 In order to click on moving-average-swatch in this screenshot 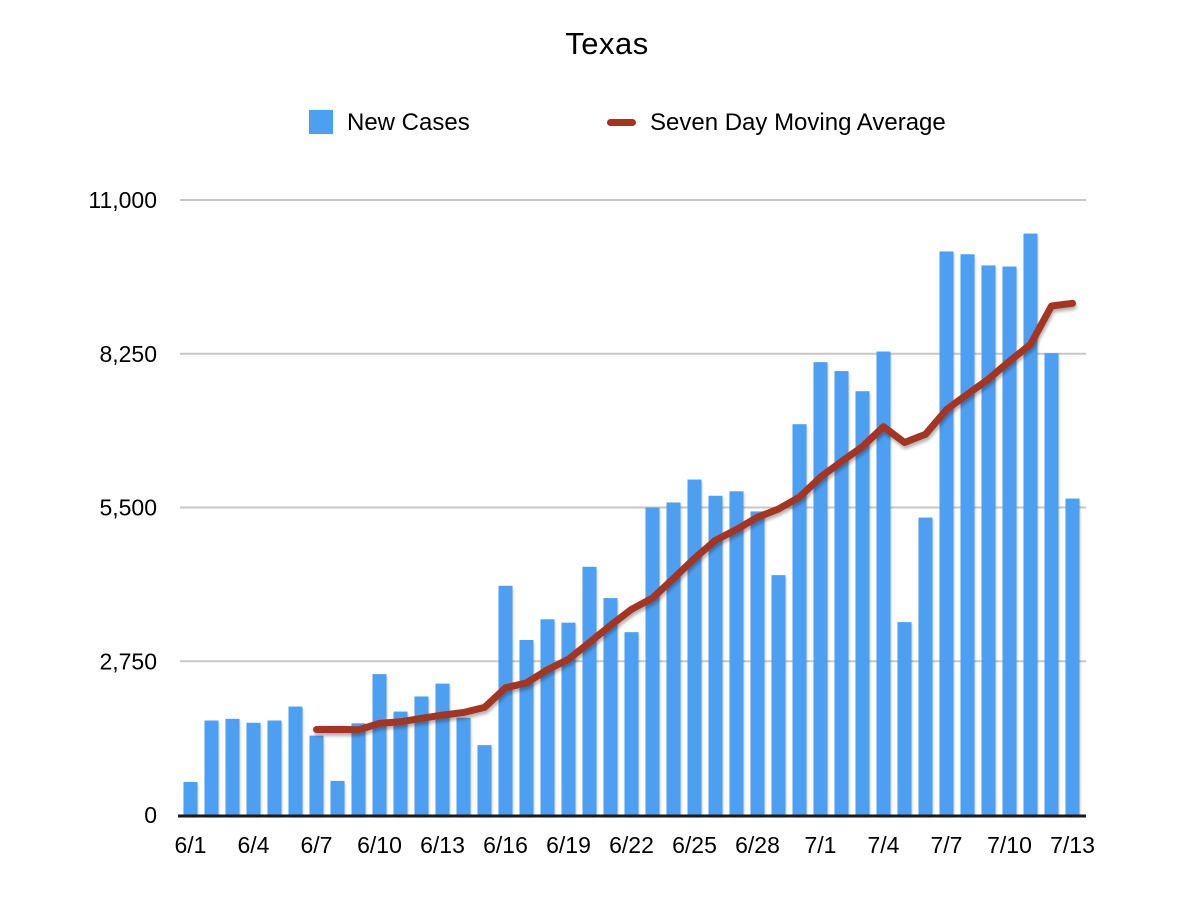, I will do `click(621, 122)`.